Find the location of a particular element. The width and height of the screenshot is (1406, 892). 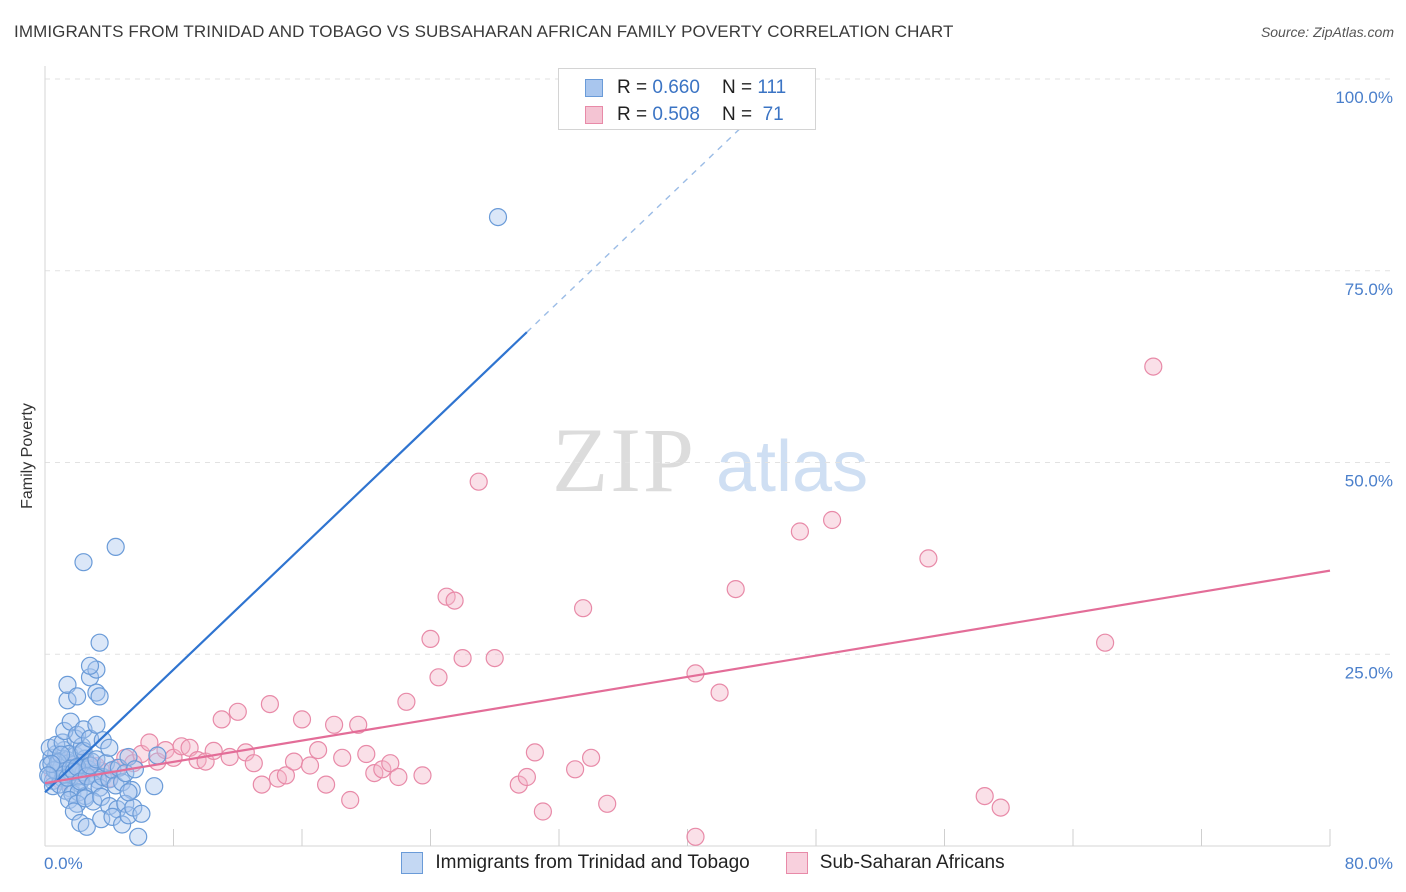

blue-swatch is located at coordinates (594, 88).